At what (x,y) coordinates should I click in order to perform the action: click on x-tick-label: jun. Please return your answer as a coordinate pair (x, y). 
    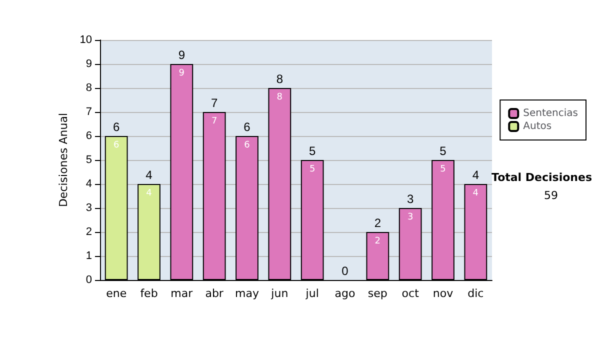
    Looking at the image, I should click on (279, 293).